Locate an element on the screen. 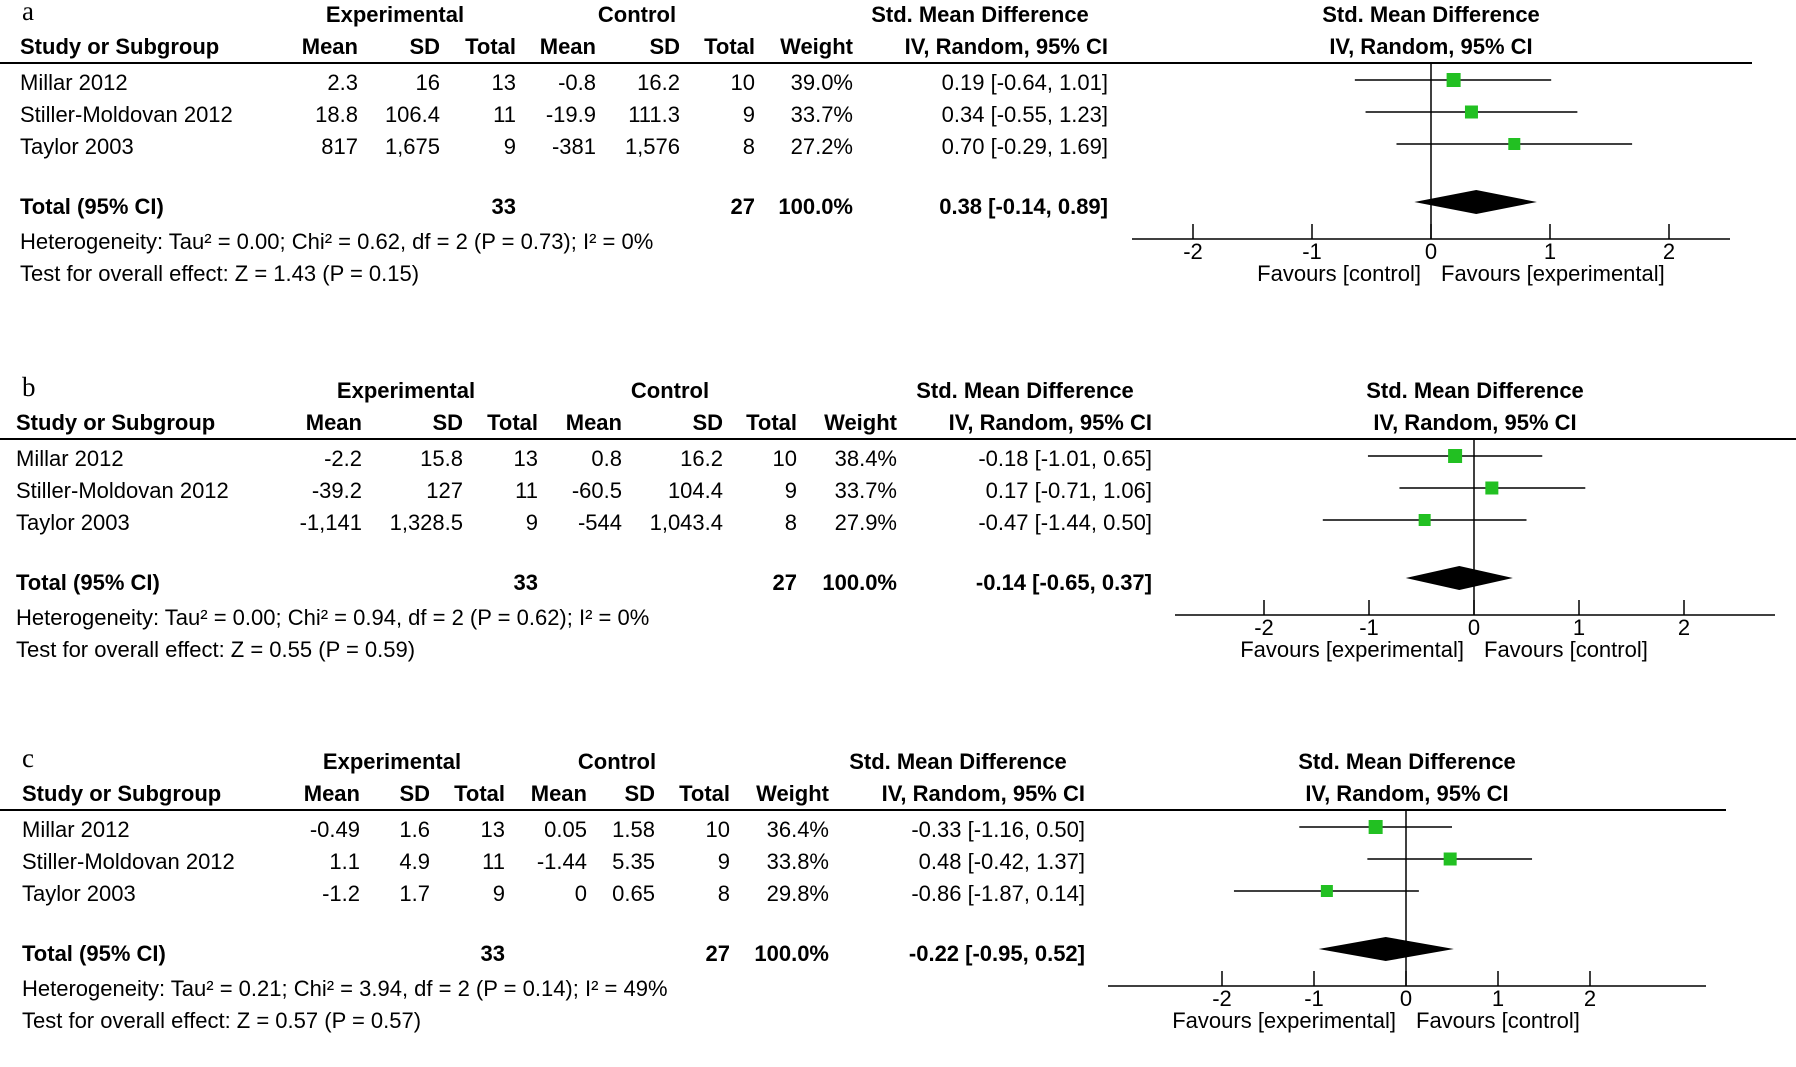 The height and width of the screenshot is (1067, 1796). header-exp-sd: SD is located at coordinates (414, 793).